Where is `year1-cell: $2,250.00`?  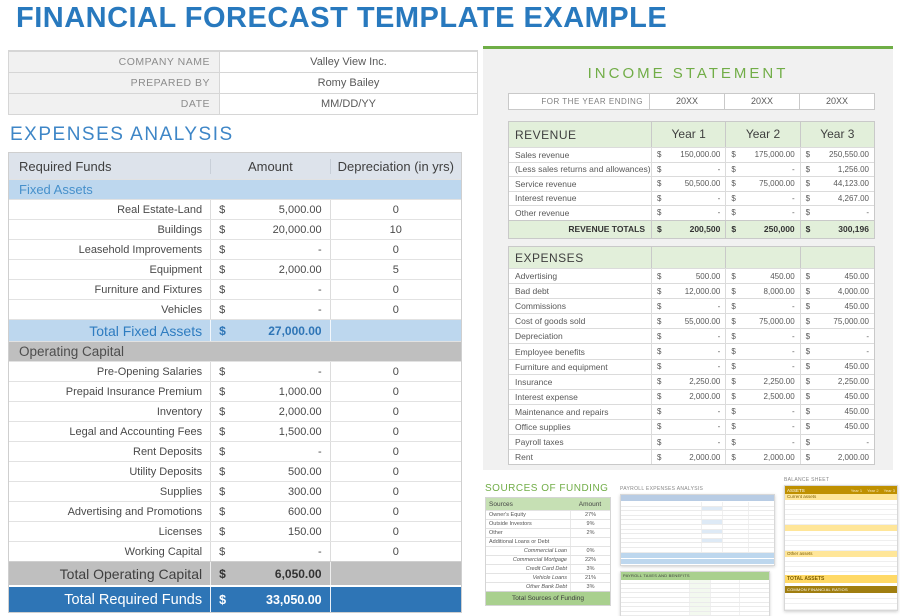 year1-cell: $2,250.00 is located at coordinates (688, 381).